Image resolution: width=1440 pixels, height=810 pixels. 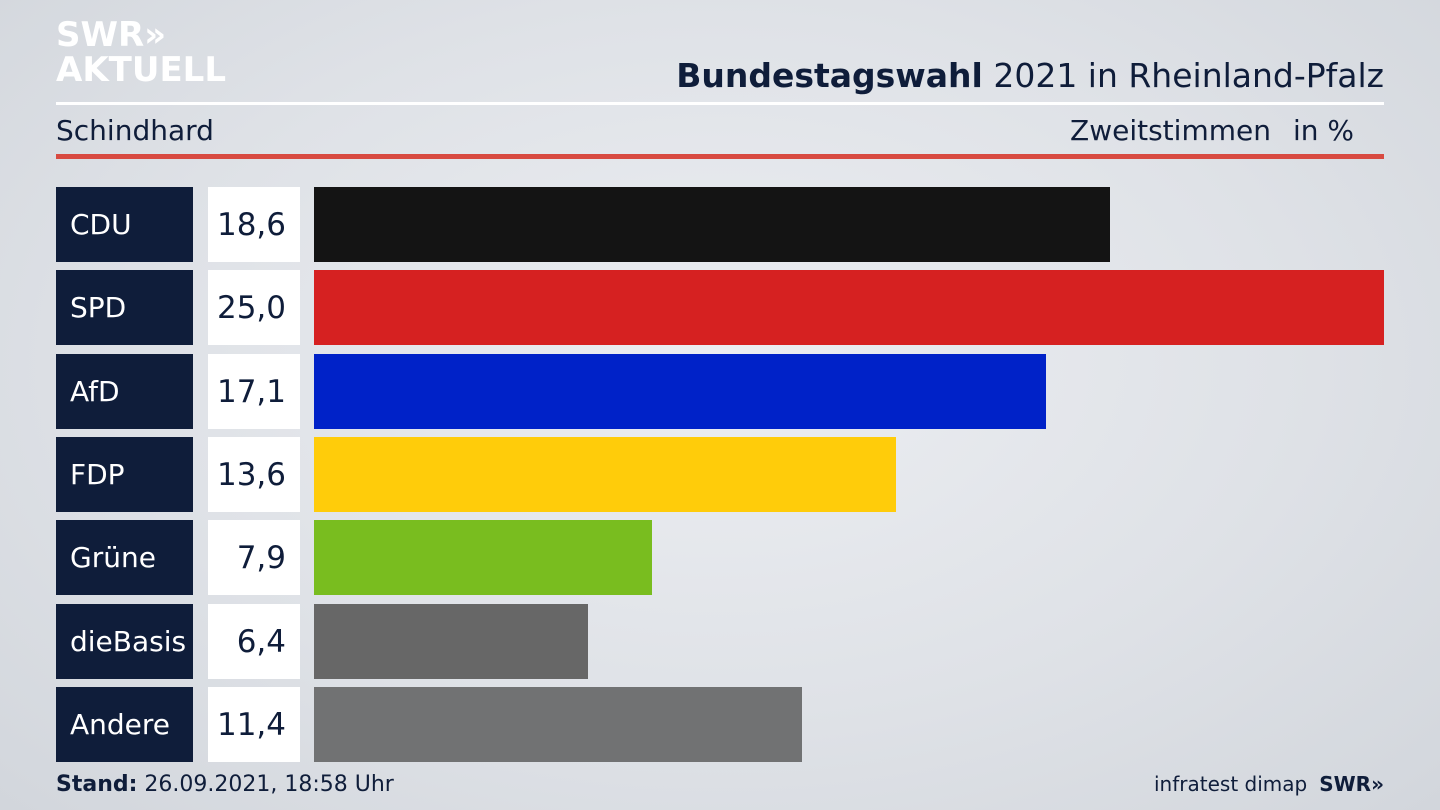 I want to click on stand-label: Stand:, so click(x=97, y=784).